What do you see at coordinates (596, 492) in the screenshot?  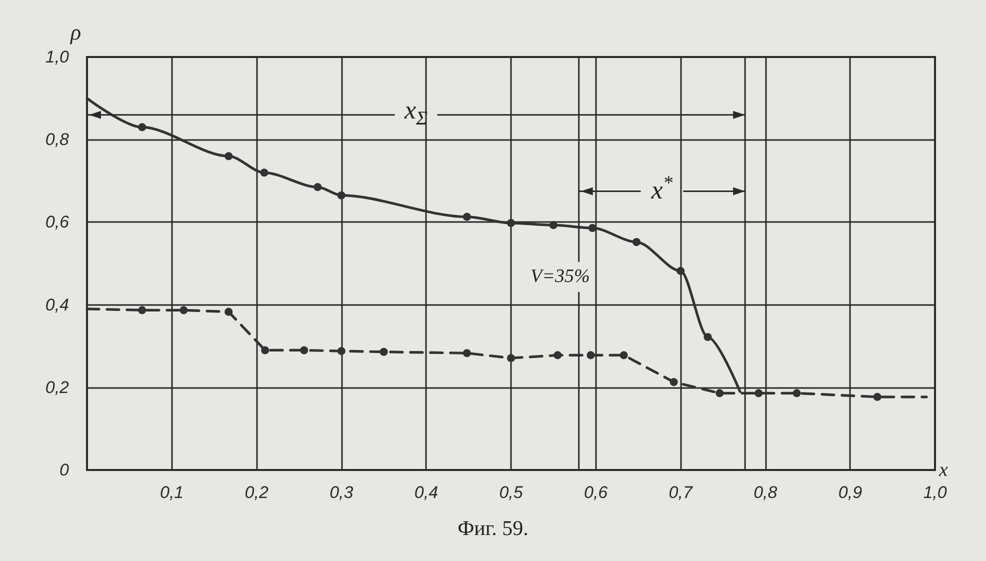 I see `x-tick-label: 0,6` at bounding box center [596, 492].